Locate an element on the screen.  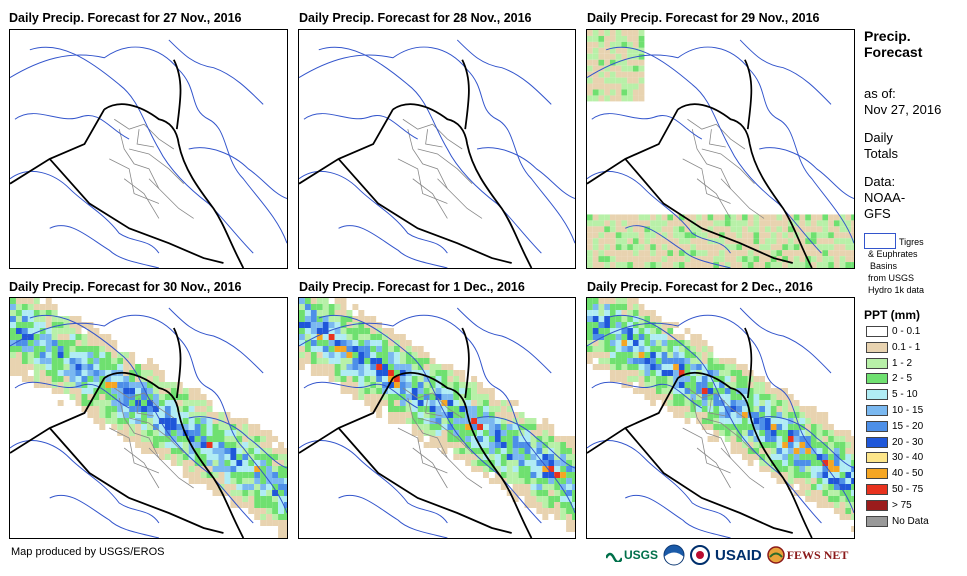
usgs-logo: USGS is located at coordinates (632, 555).